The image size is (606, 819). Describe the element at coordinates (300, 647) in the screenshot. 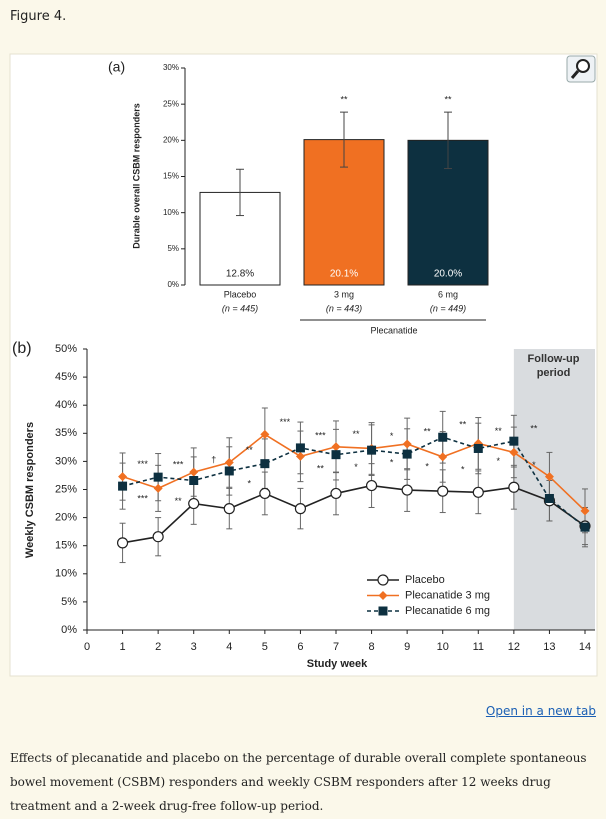

I see `x-tick-label: 6` at that location.